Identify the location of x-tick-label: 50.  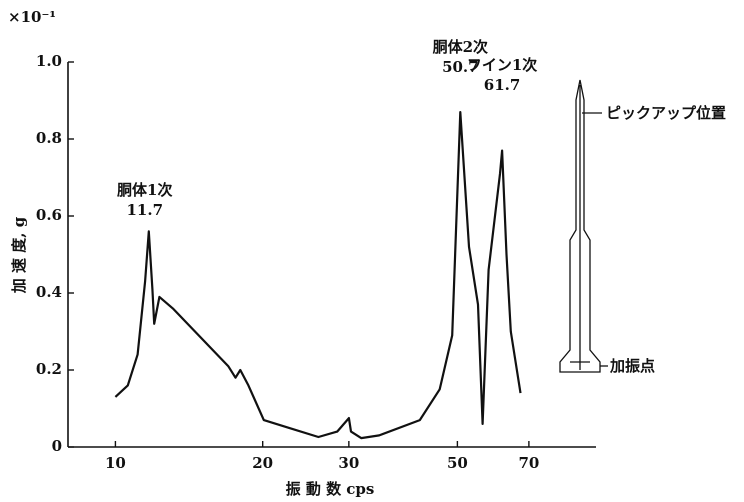
(457, 463).